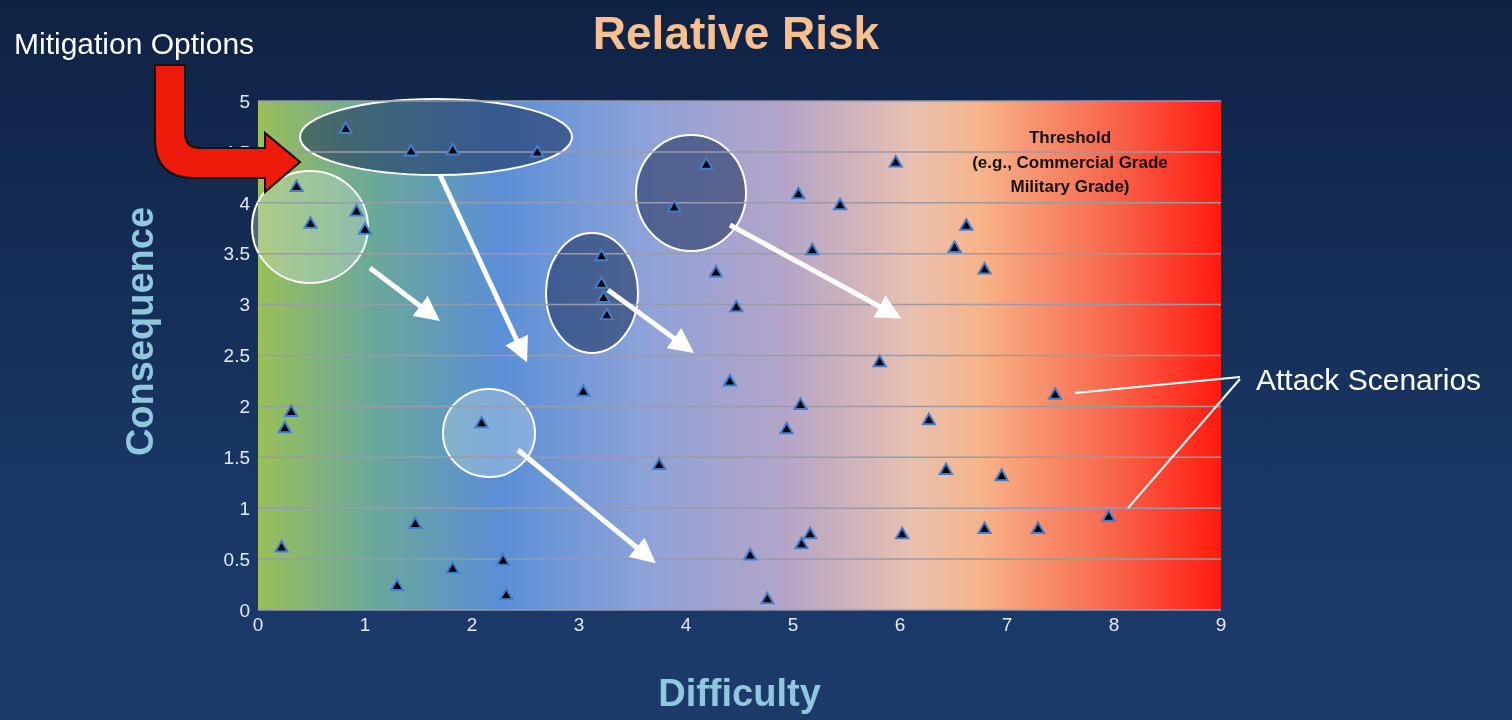  Describe the element at coordinates (686, 625) in the screenshot. I see `x-tick-label: 4` at that location.